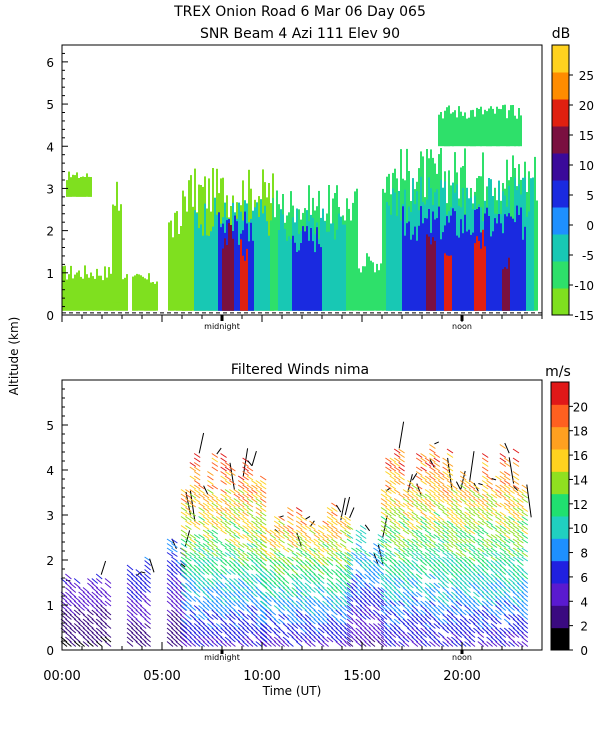 The height and width of the screenshot is (750, 600). Describe the element at coordinates (580, 407) in the screenshot. I see `wind-colorbar-tick-label: 20` at that location.